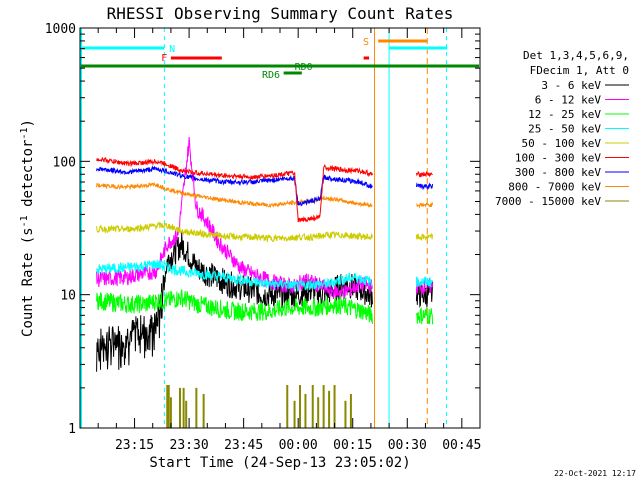 This screenshot has height=480, width=640. What do you see at coordinates (28, 228) in the screenshot?
I see `y-axis-label: Count Rate (s-1 detector-1)` at bounding box center [28, 228].